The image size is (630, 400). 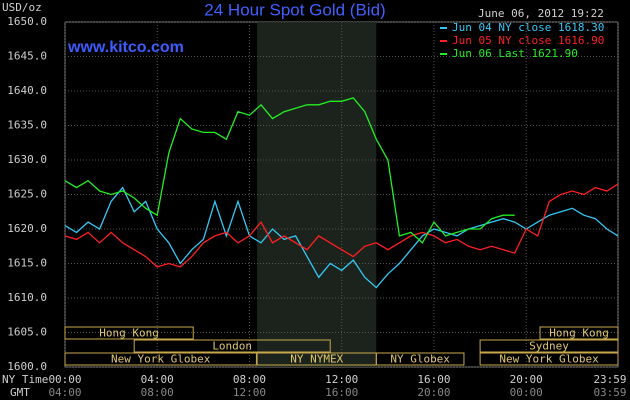 What do you see at coordinates (20, 392) in the screenshot?
I see `x2-axis-label: GMT` at bounding box center [20, 392].